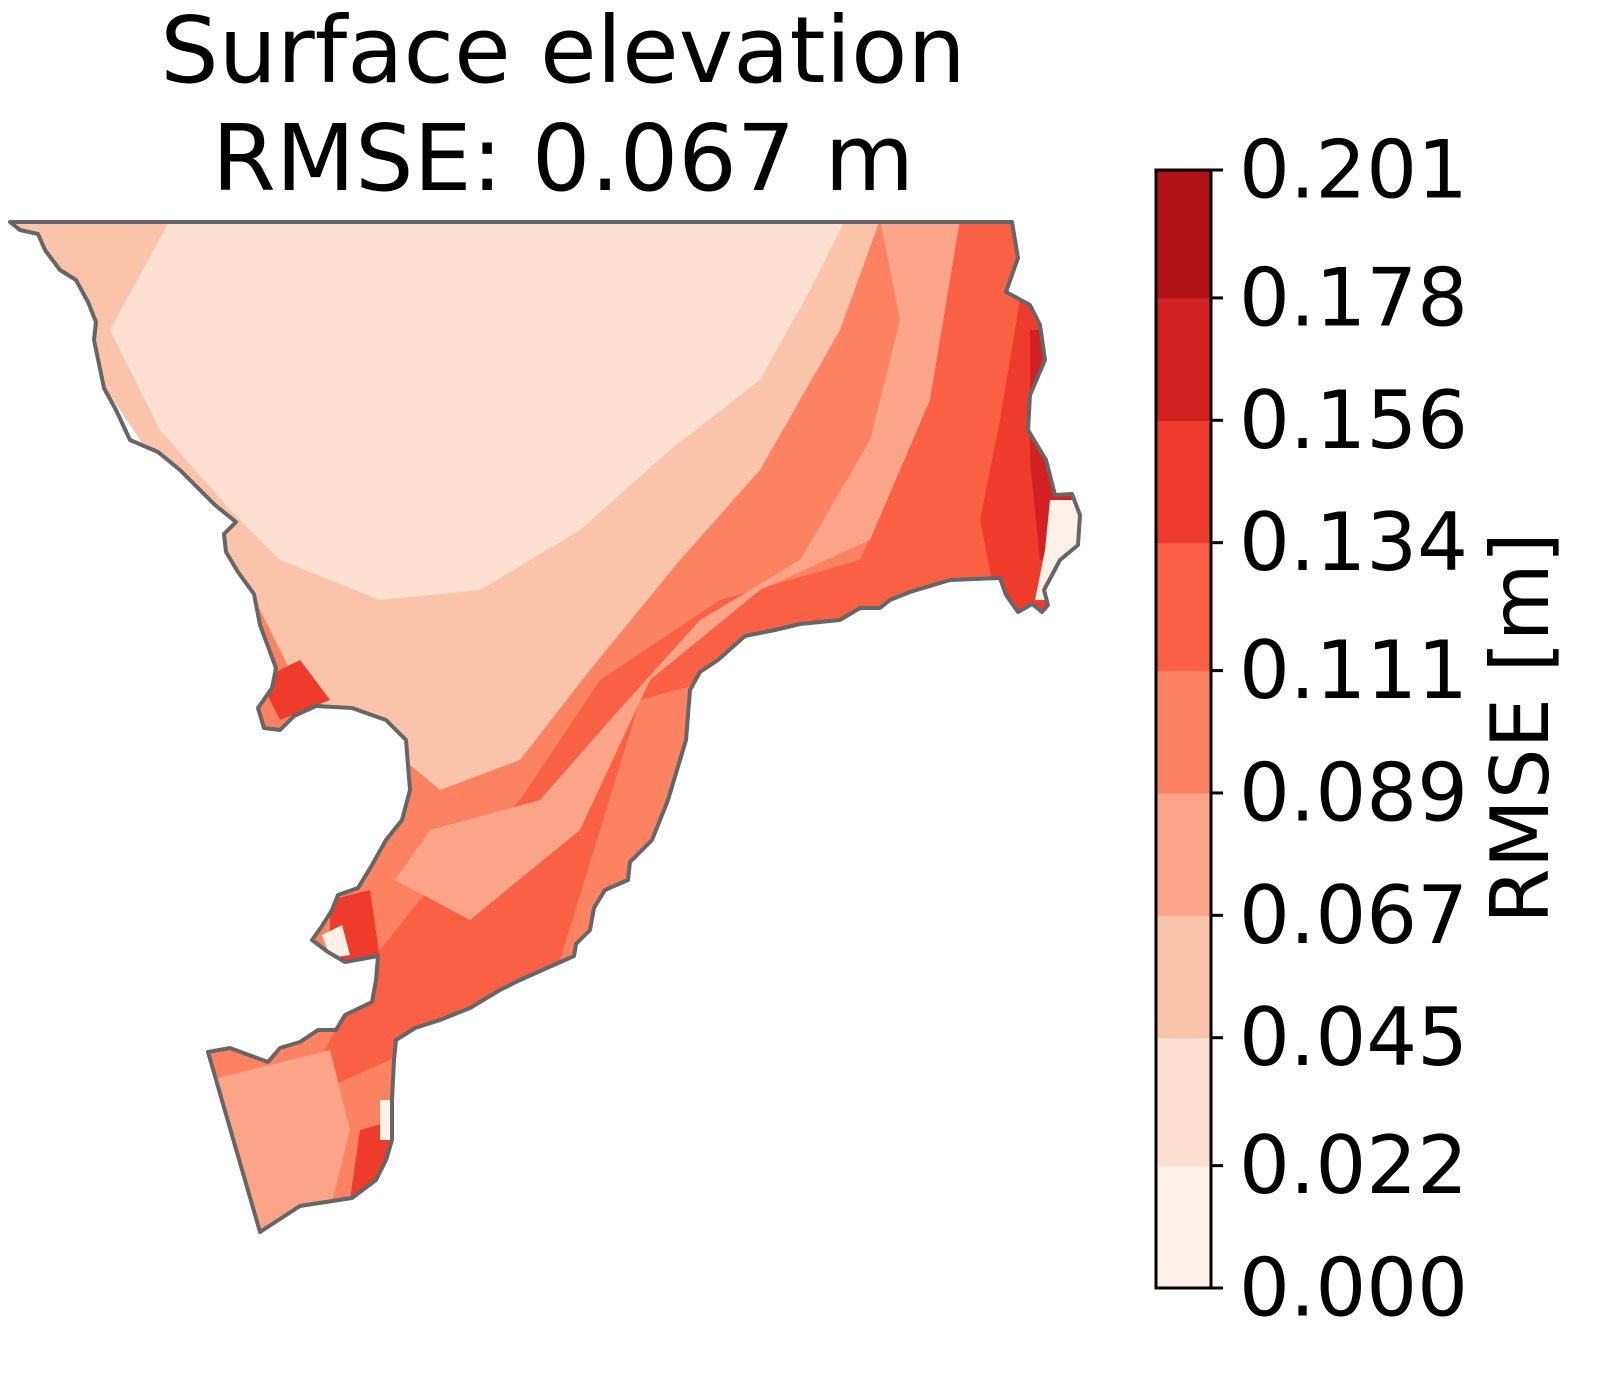  I want to click on contour-band-level-0b, so click(336, 941).